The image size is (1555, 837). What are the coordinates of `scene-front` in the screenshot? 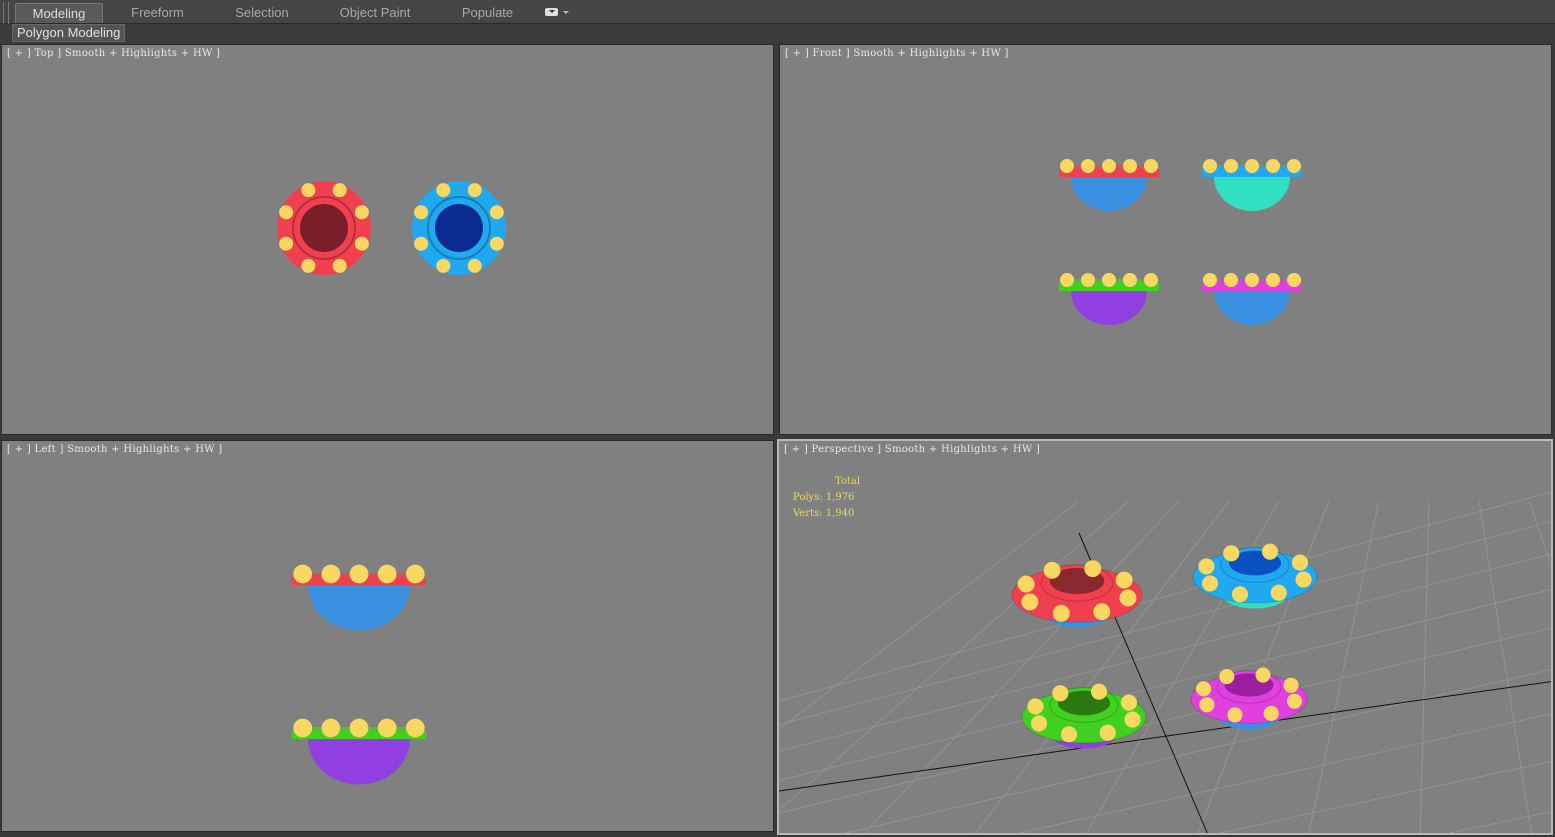 It's located at (1180, 242).